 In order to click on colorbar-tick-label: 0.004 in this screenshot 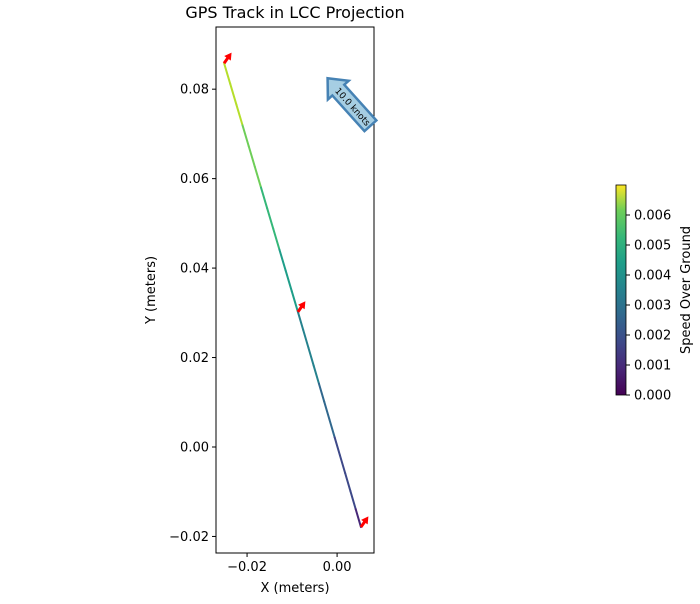, I will do `click(652, 276)`.